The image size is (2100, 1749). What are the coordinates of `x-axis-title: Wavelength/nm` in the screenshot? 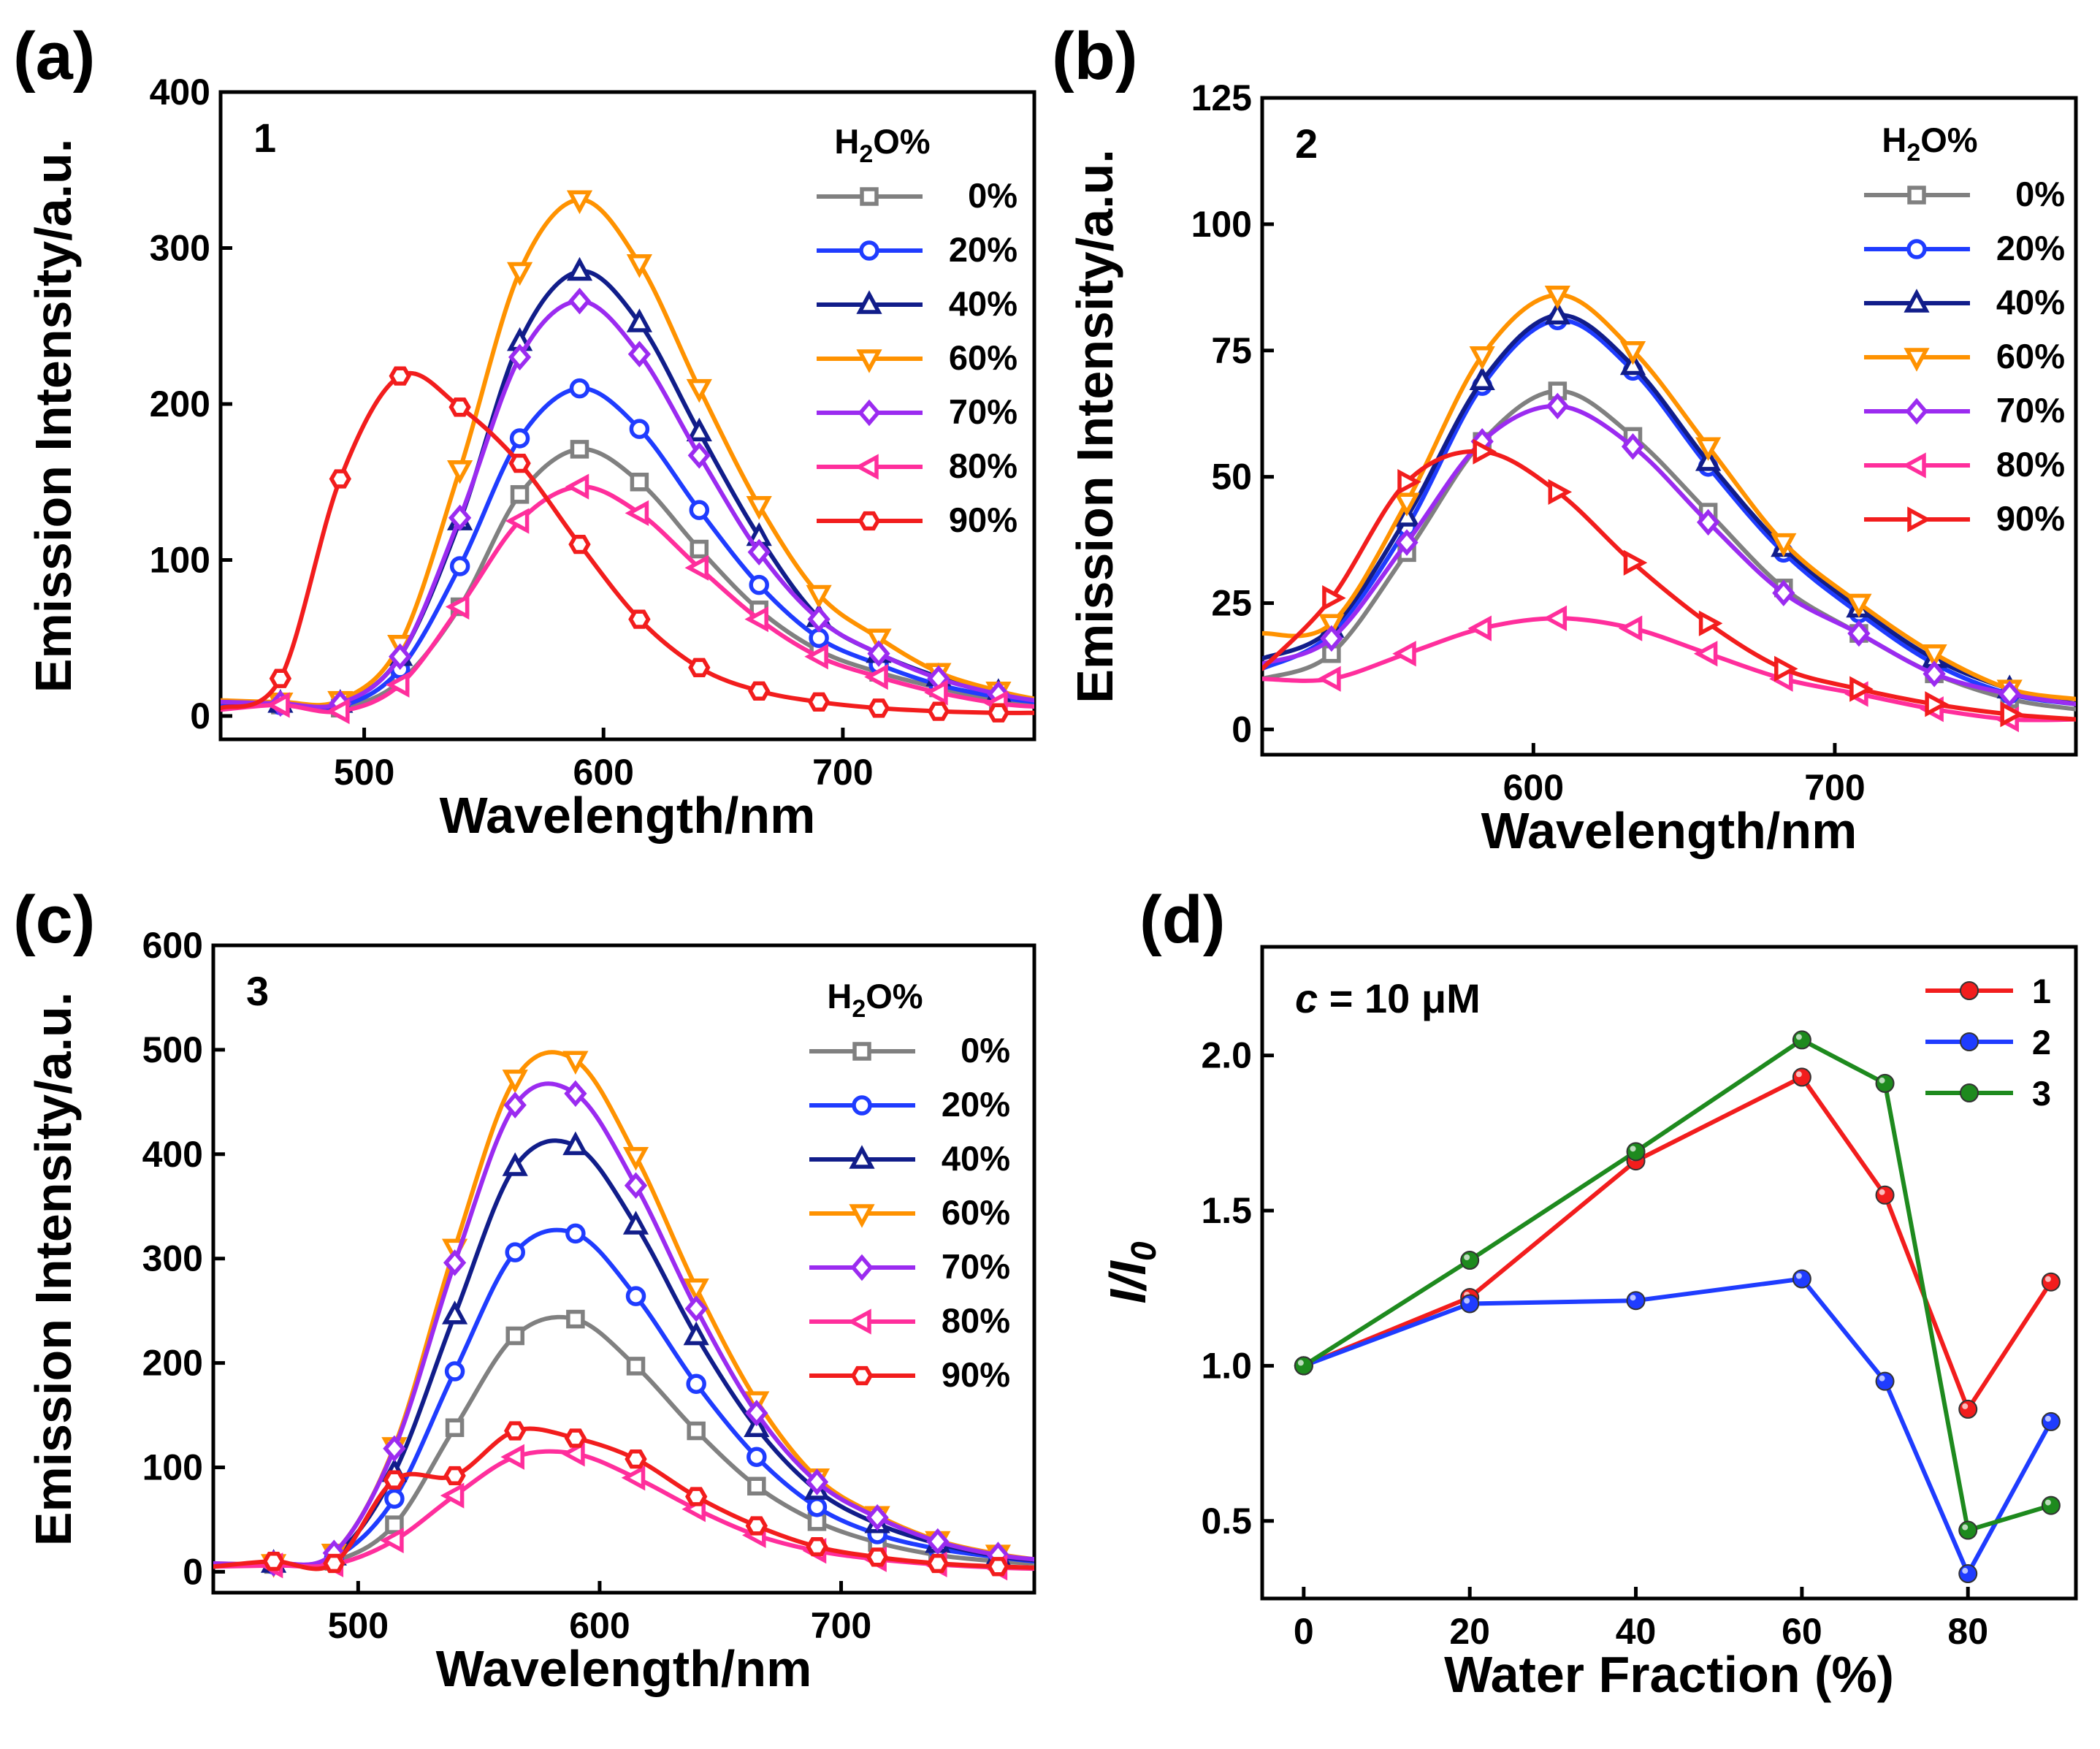 It's located at (624, 1668).